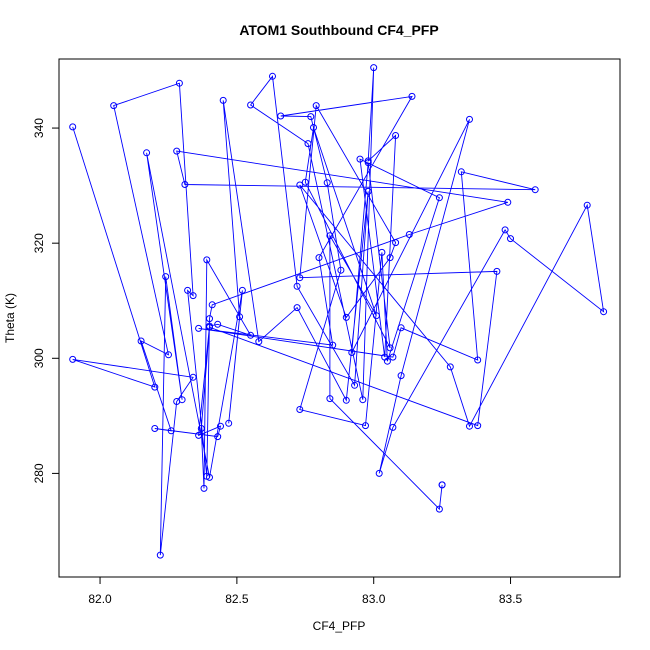 The height and width of the screenshot is (650, 650). I want to click on y-tick-label-2: 320, so click(39, 243).